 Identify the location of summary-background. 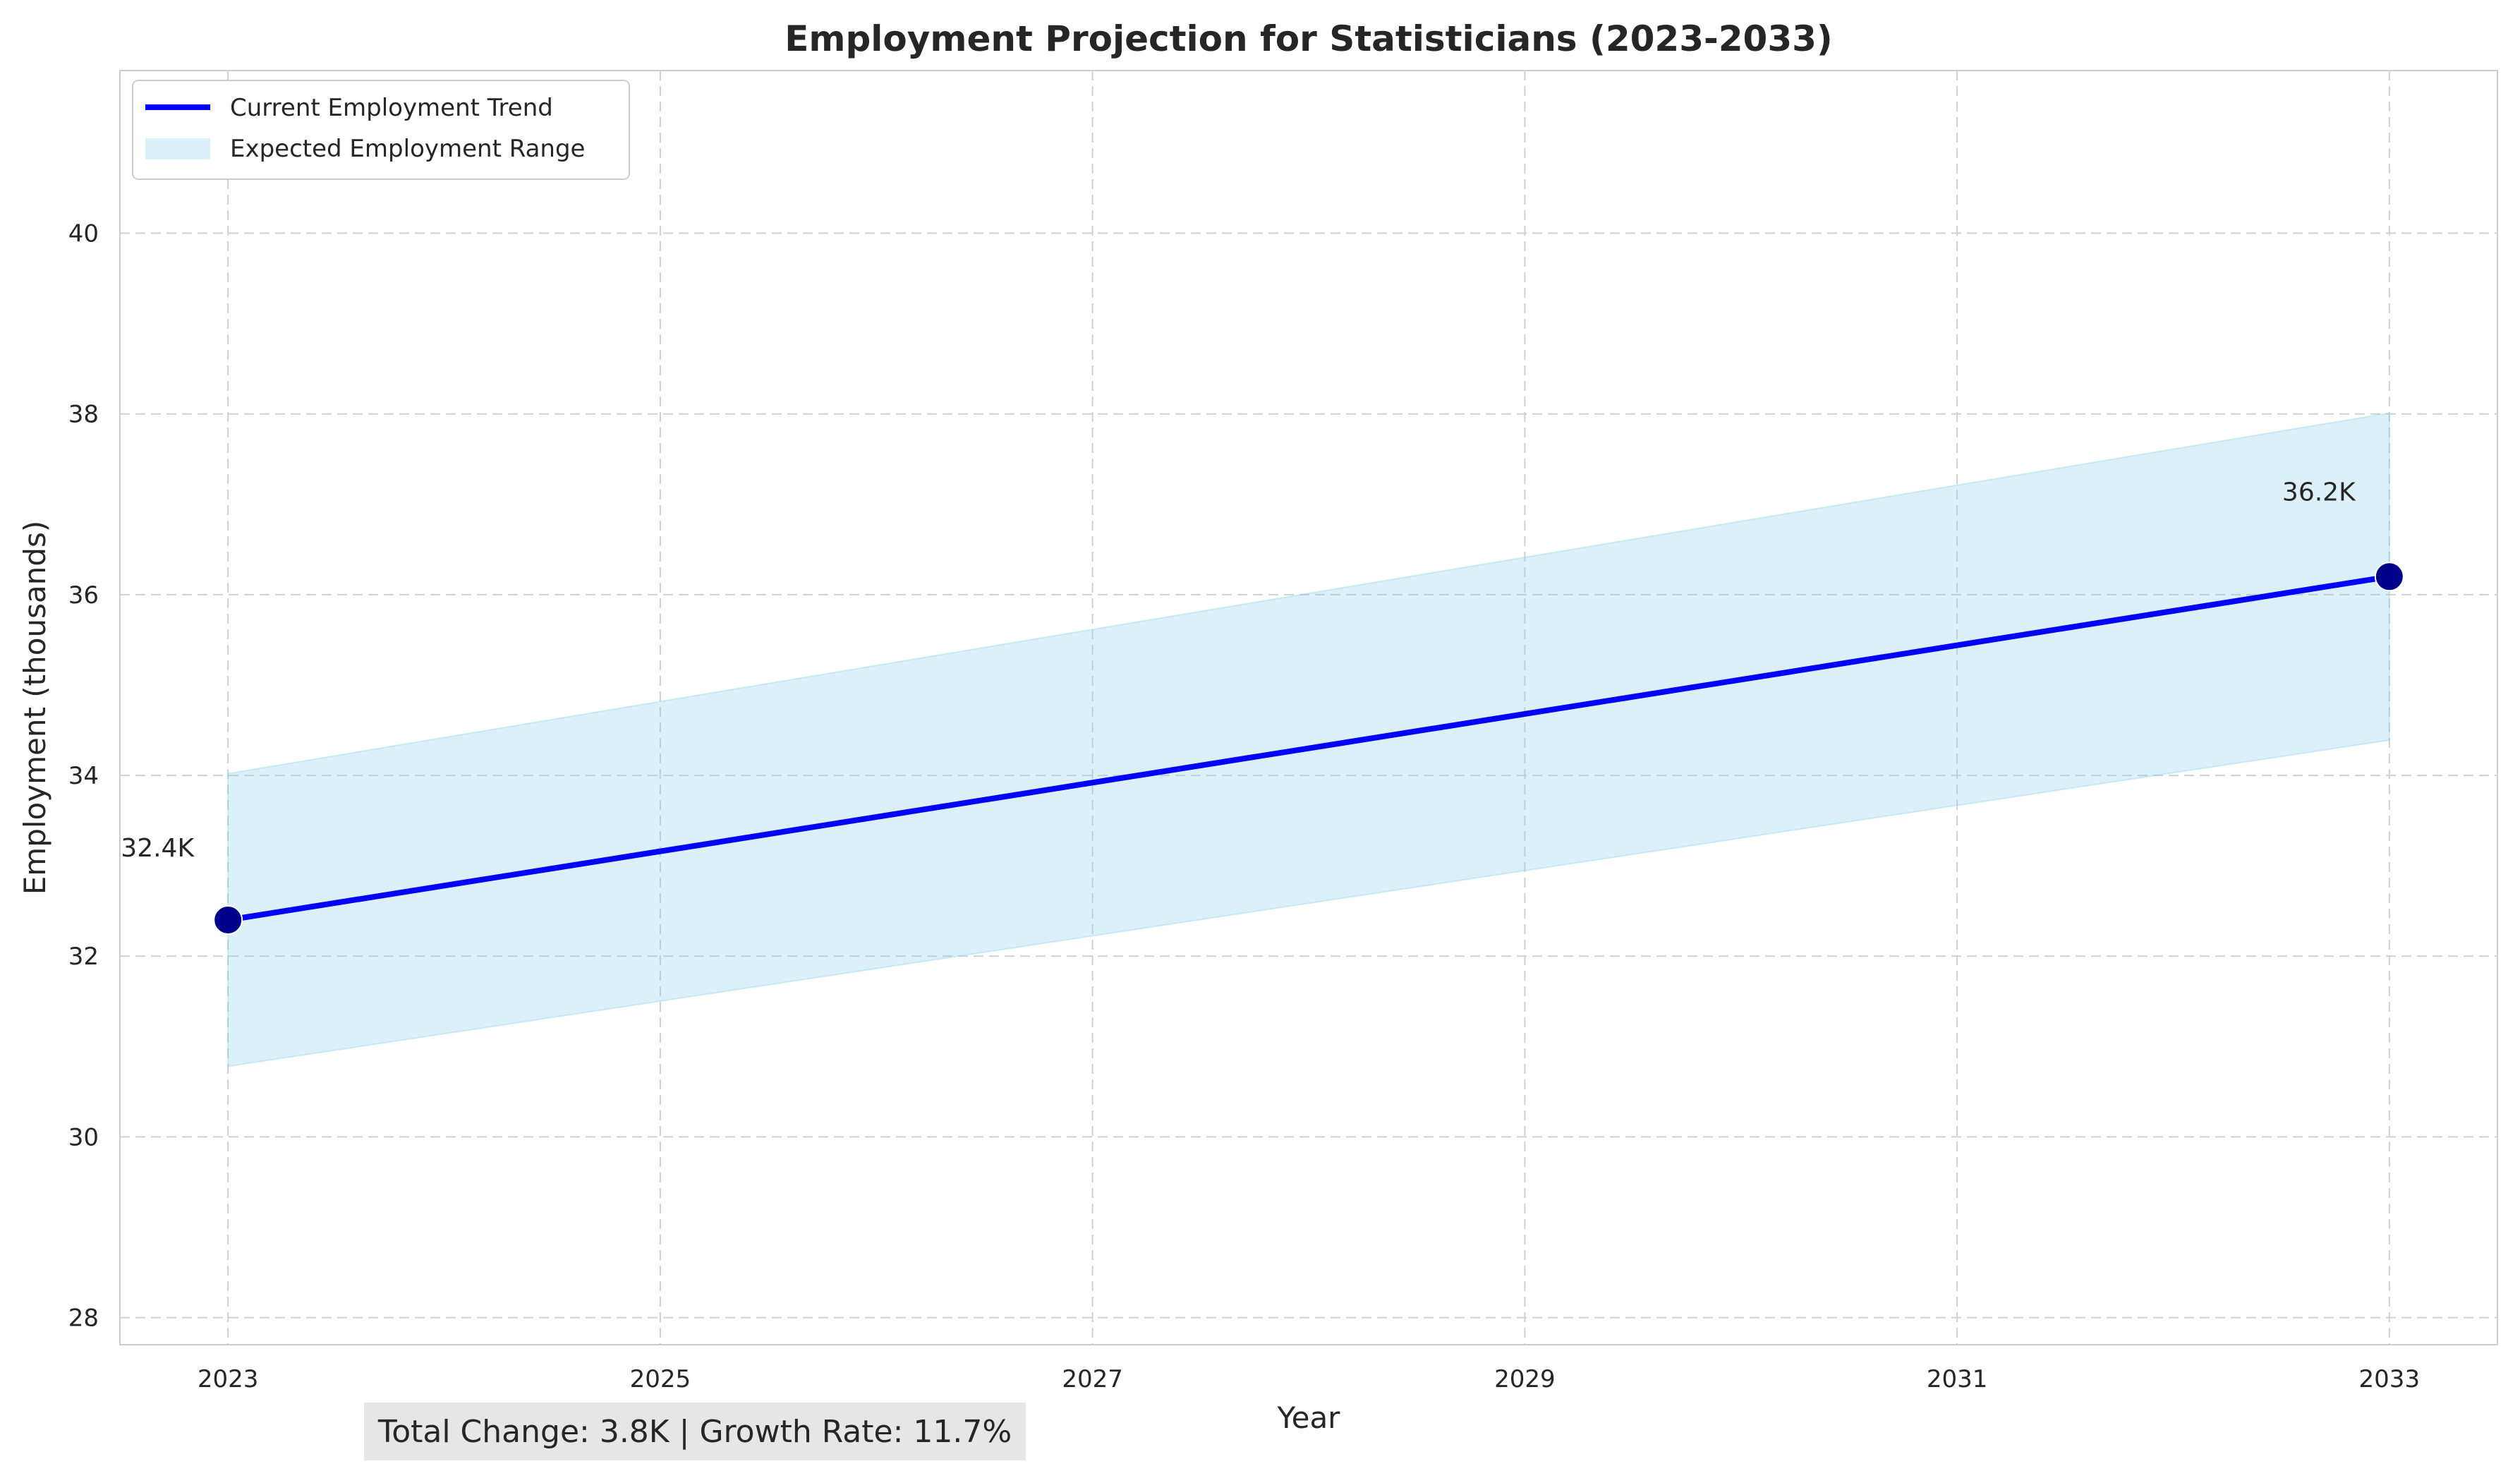
(695, 1431).